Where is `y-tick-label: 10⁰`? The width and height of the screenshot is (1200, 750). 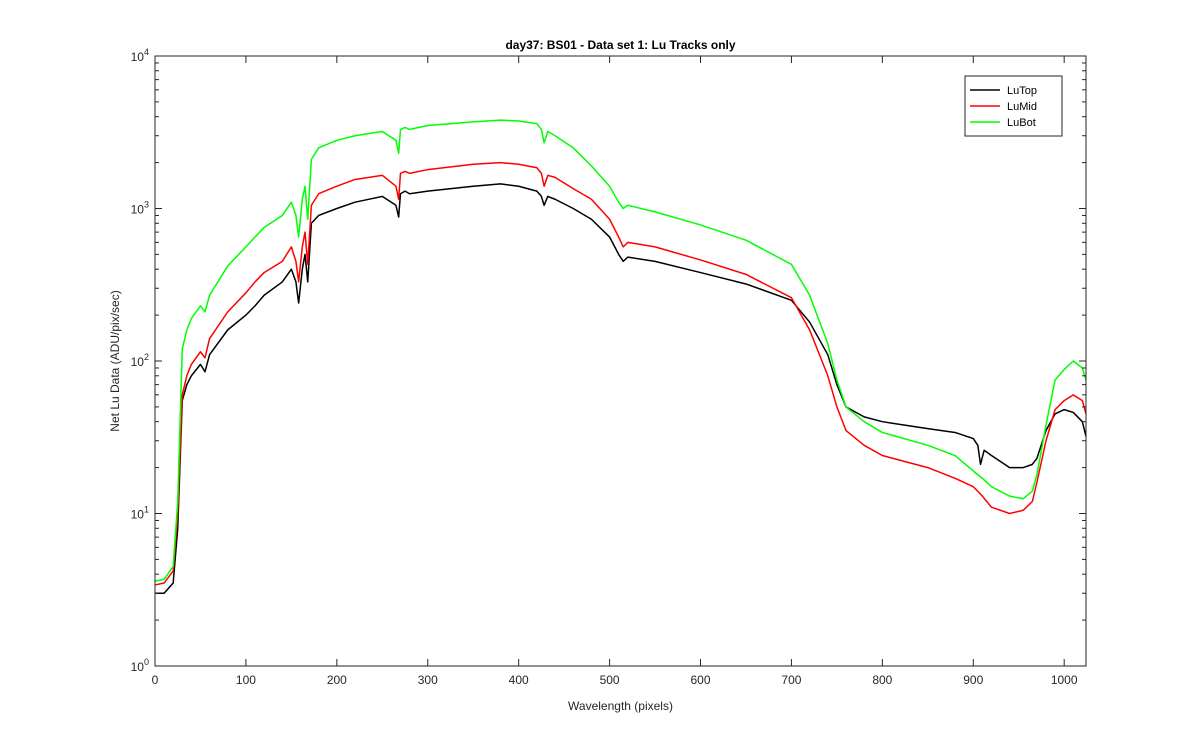
y-tick-label: 10⁰ is located at coordinates (140, 665).